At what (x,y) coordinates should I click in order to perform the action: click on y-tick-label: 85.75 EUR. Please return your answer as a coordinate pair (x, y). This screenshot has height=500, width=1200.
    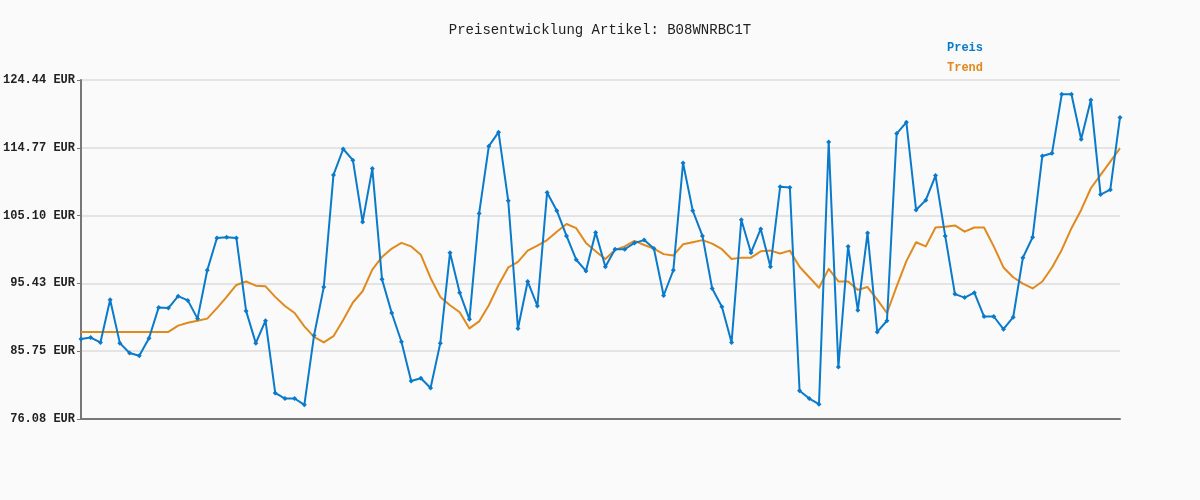
    Looking at the image, I should click on (43, 351).